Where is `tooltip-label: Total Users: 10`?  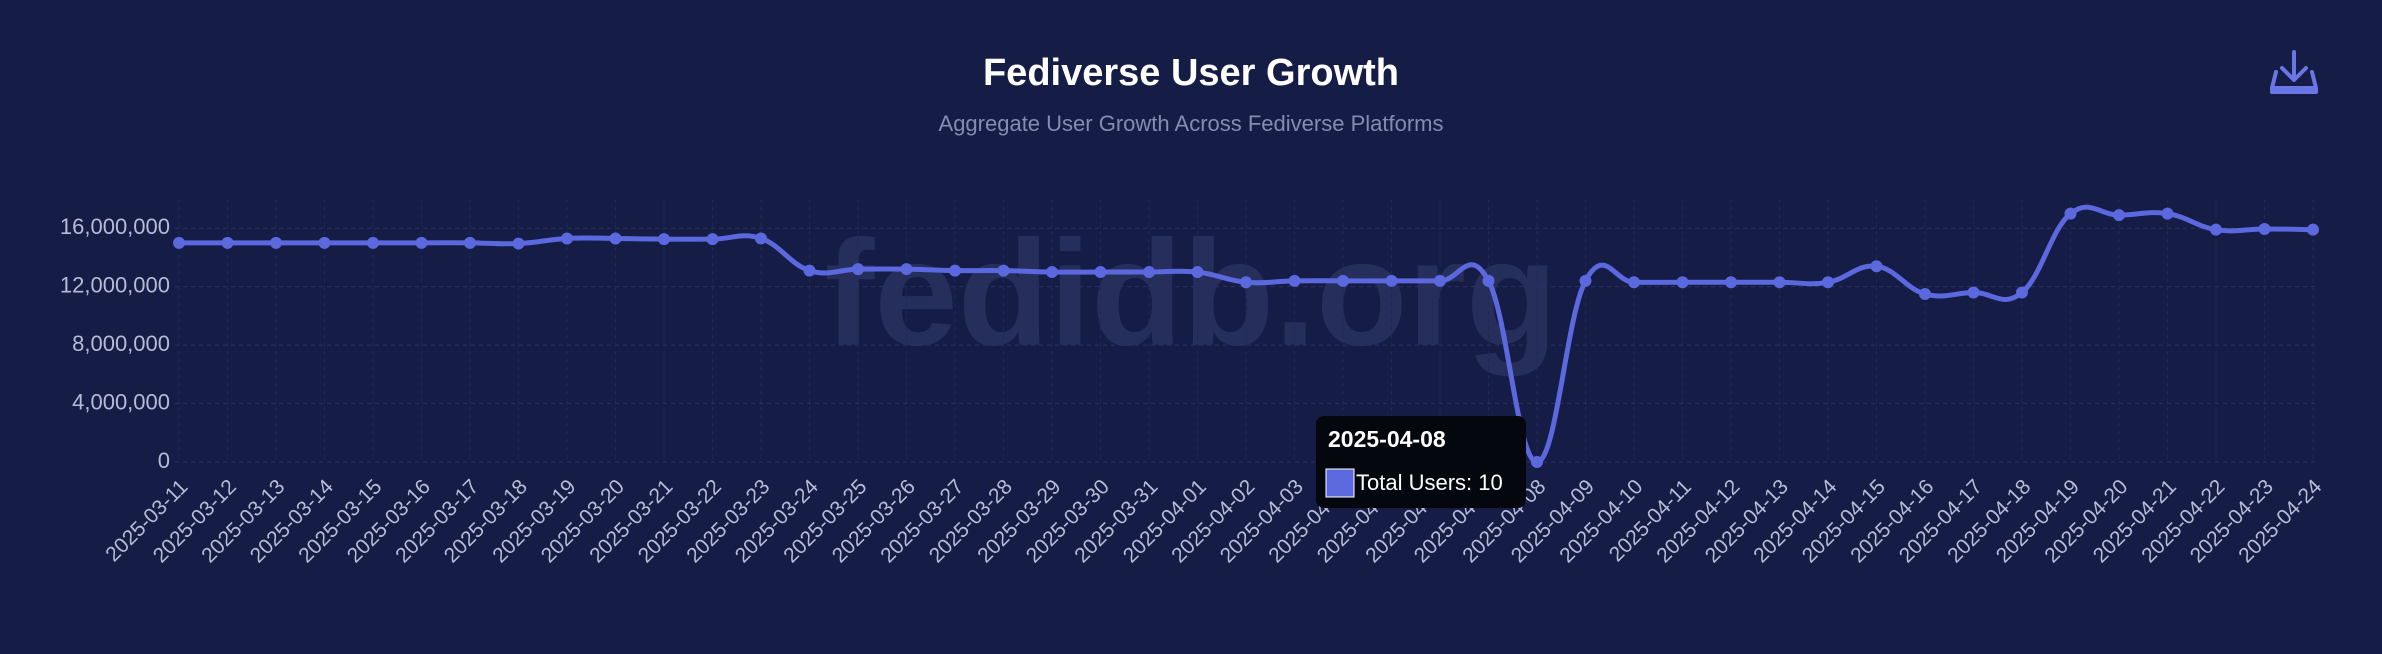
tooltip-label: Total Users: 10 is located at coordinates (1429, 482).